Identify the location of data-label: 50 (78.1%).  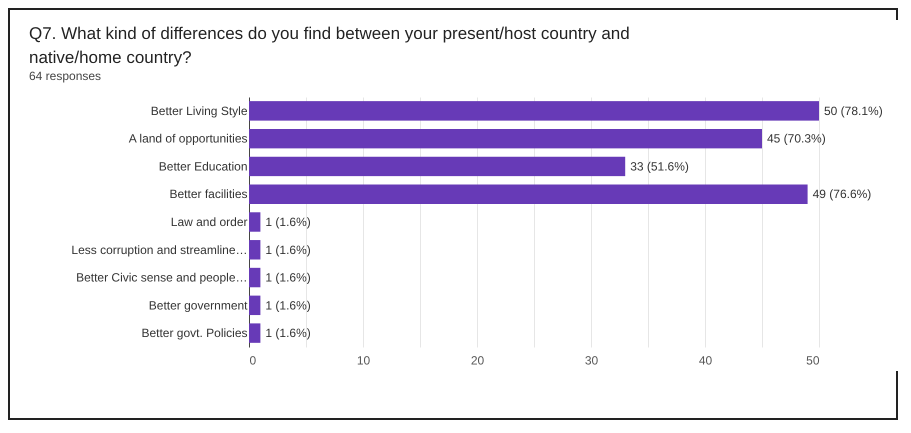
(853, 111).